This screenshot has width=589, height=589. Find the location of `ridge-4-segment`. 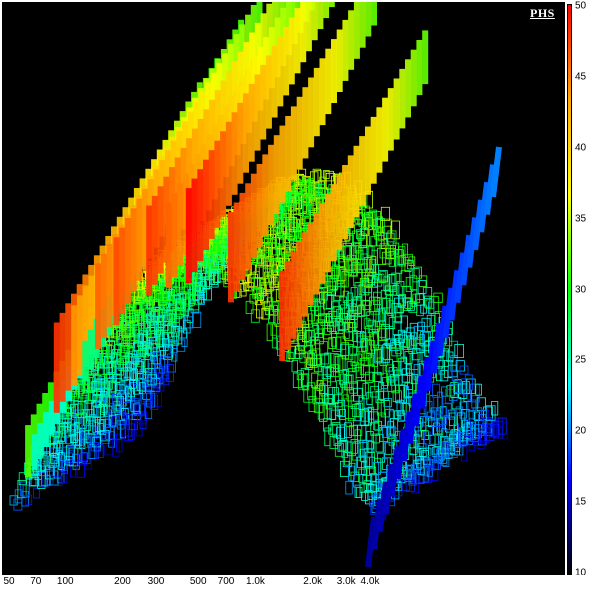

ridge-4-segment is located at coordinates (85, 361).